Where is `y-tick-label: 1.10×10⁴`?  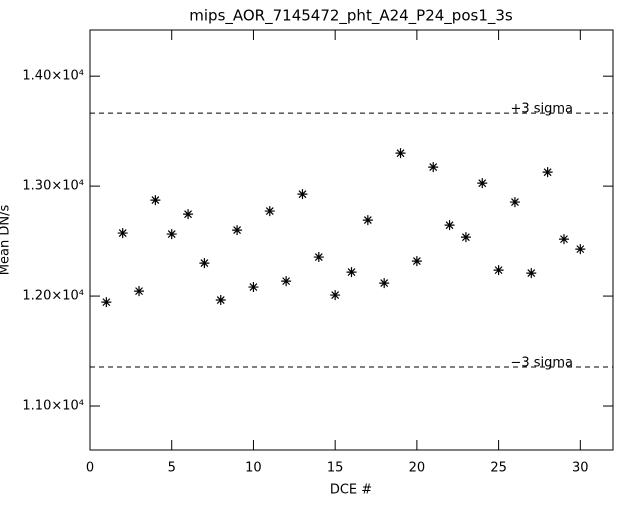 y-tick-label: 1.10×10⁴ is located at coordinates (53, 406).